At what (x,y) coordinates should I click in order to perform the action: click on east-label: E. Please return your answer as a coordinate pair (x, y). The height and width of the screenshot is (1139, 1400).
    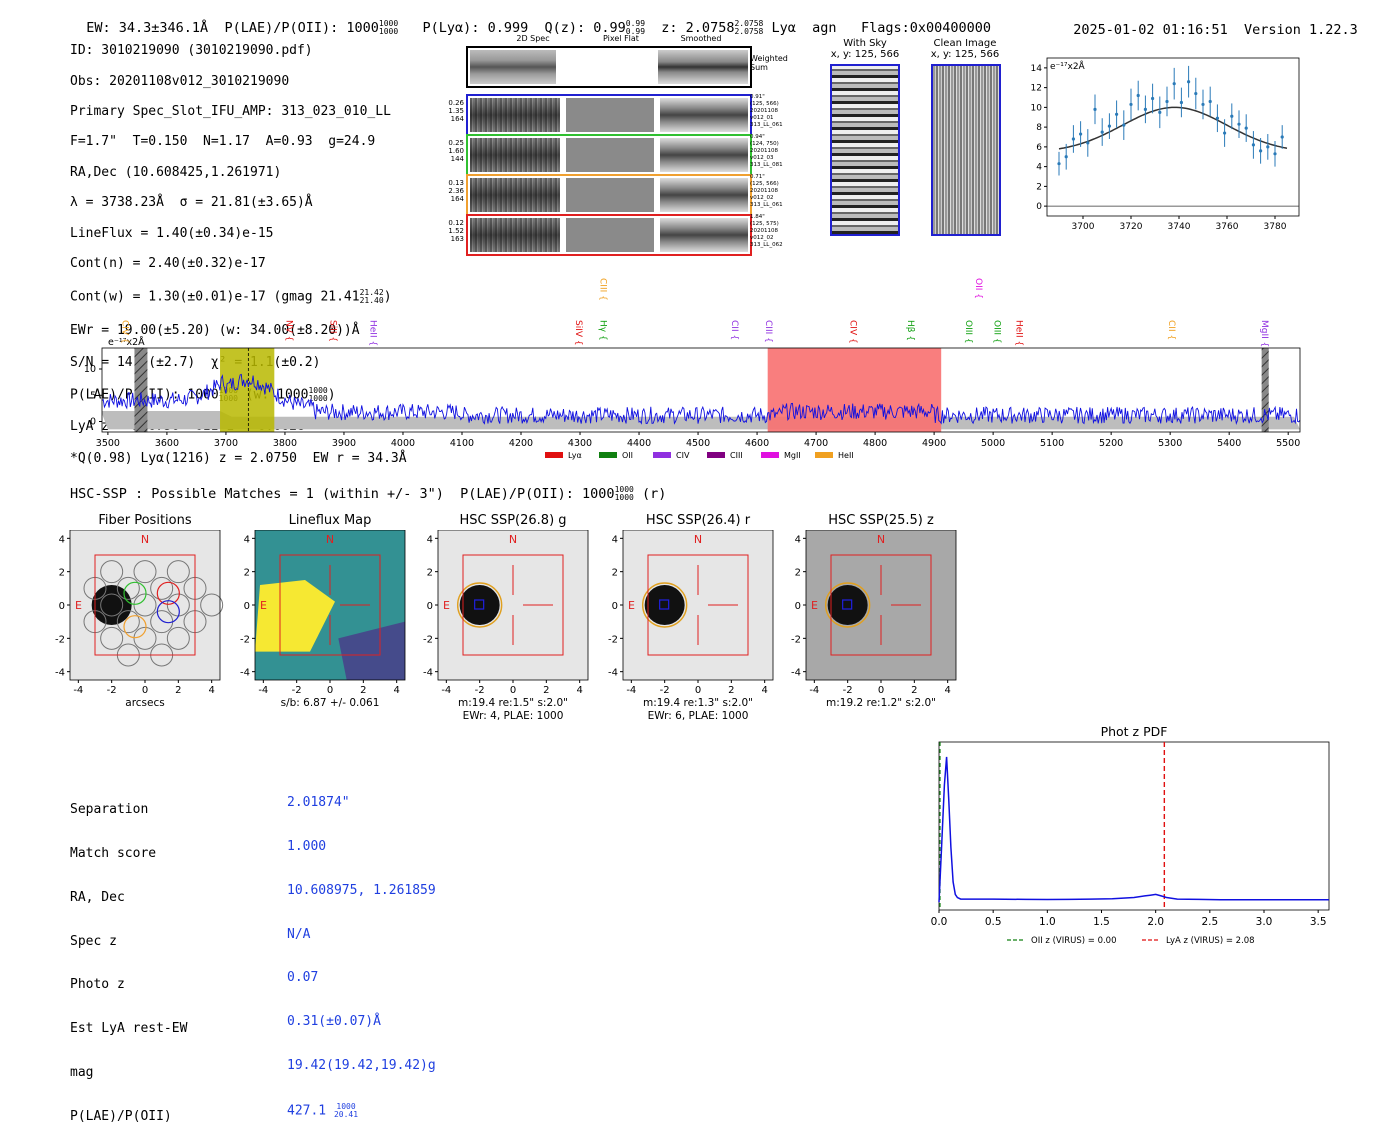
    Looking at the image, I should click on (263, 605).